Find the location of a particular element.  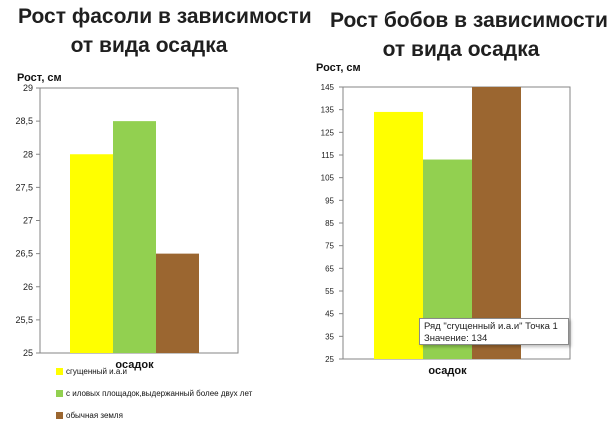

chart2-ytick-label: 95 is located at coordinates (329, 200).